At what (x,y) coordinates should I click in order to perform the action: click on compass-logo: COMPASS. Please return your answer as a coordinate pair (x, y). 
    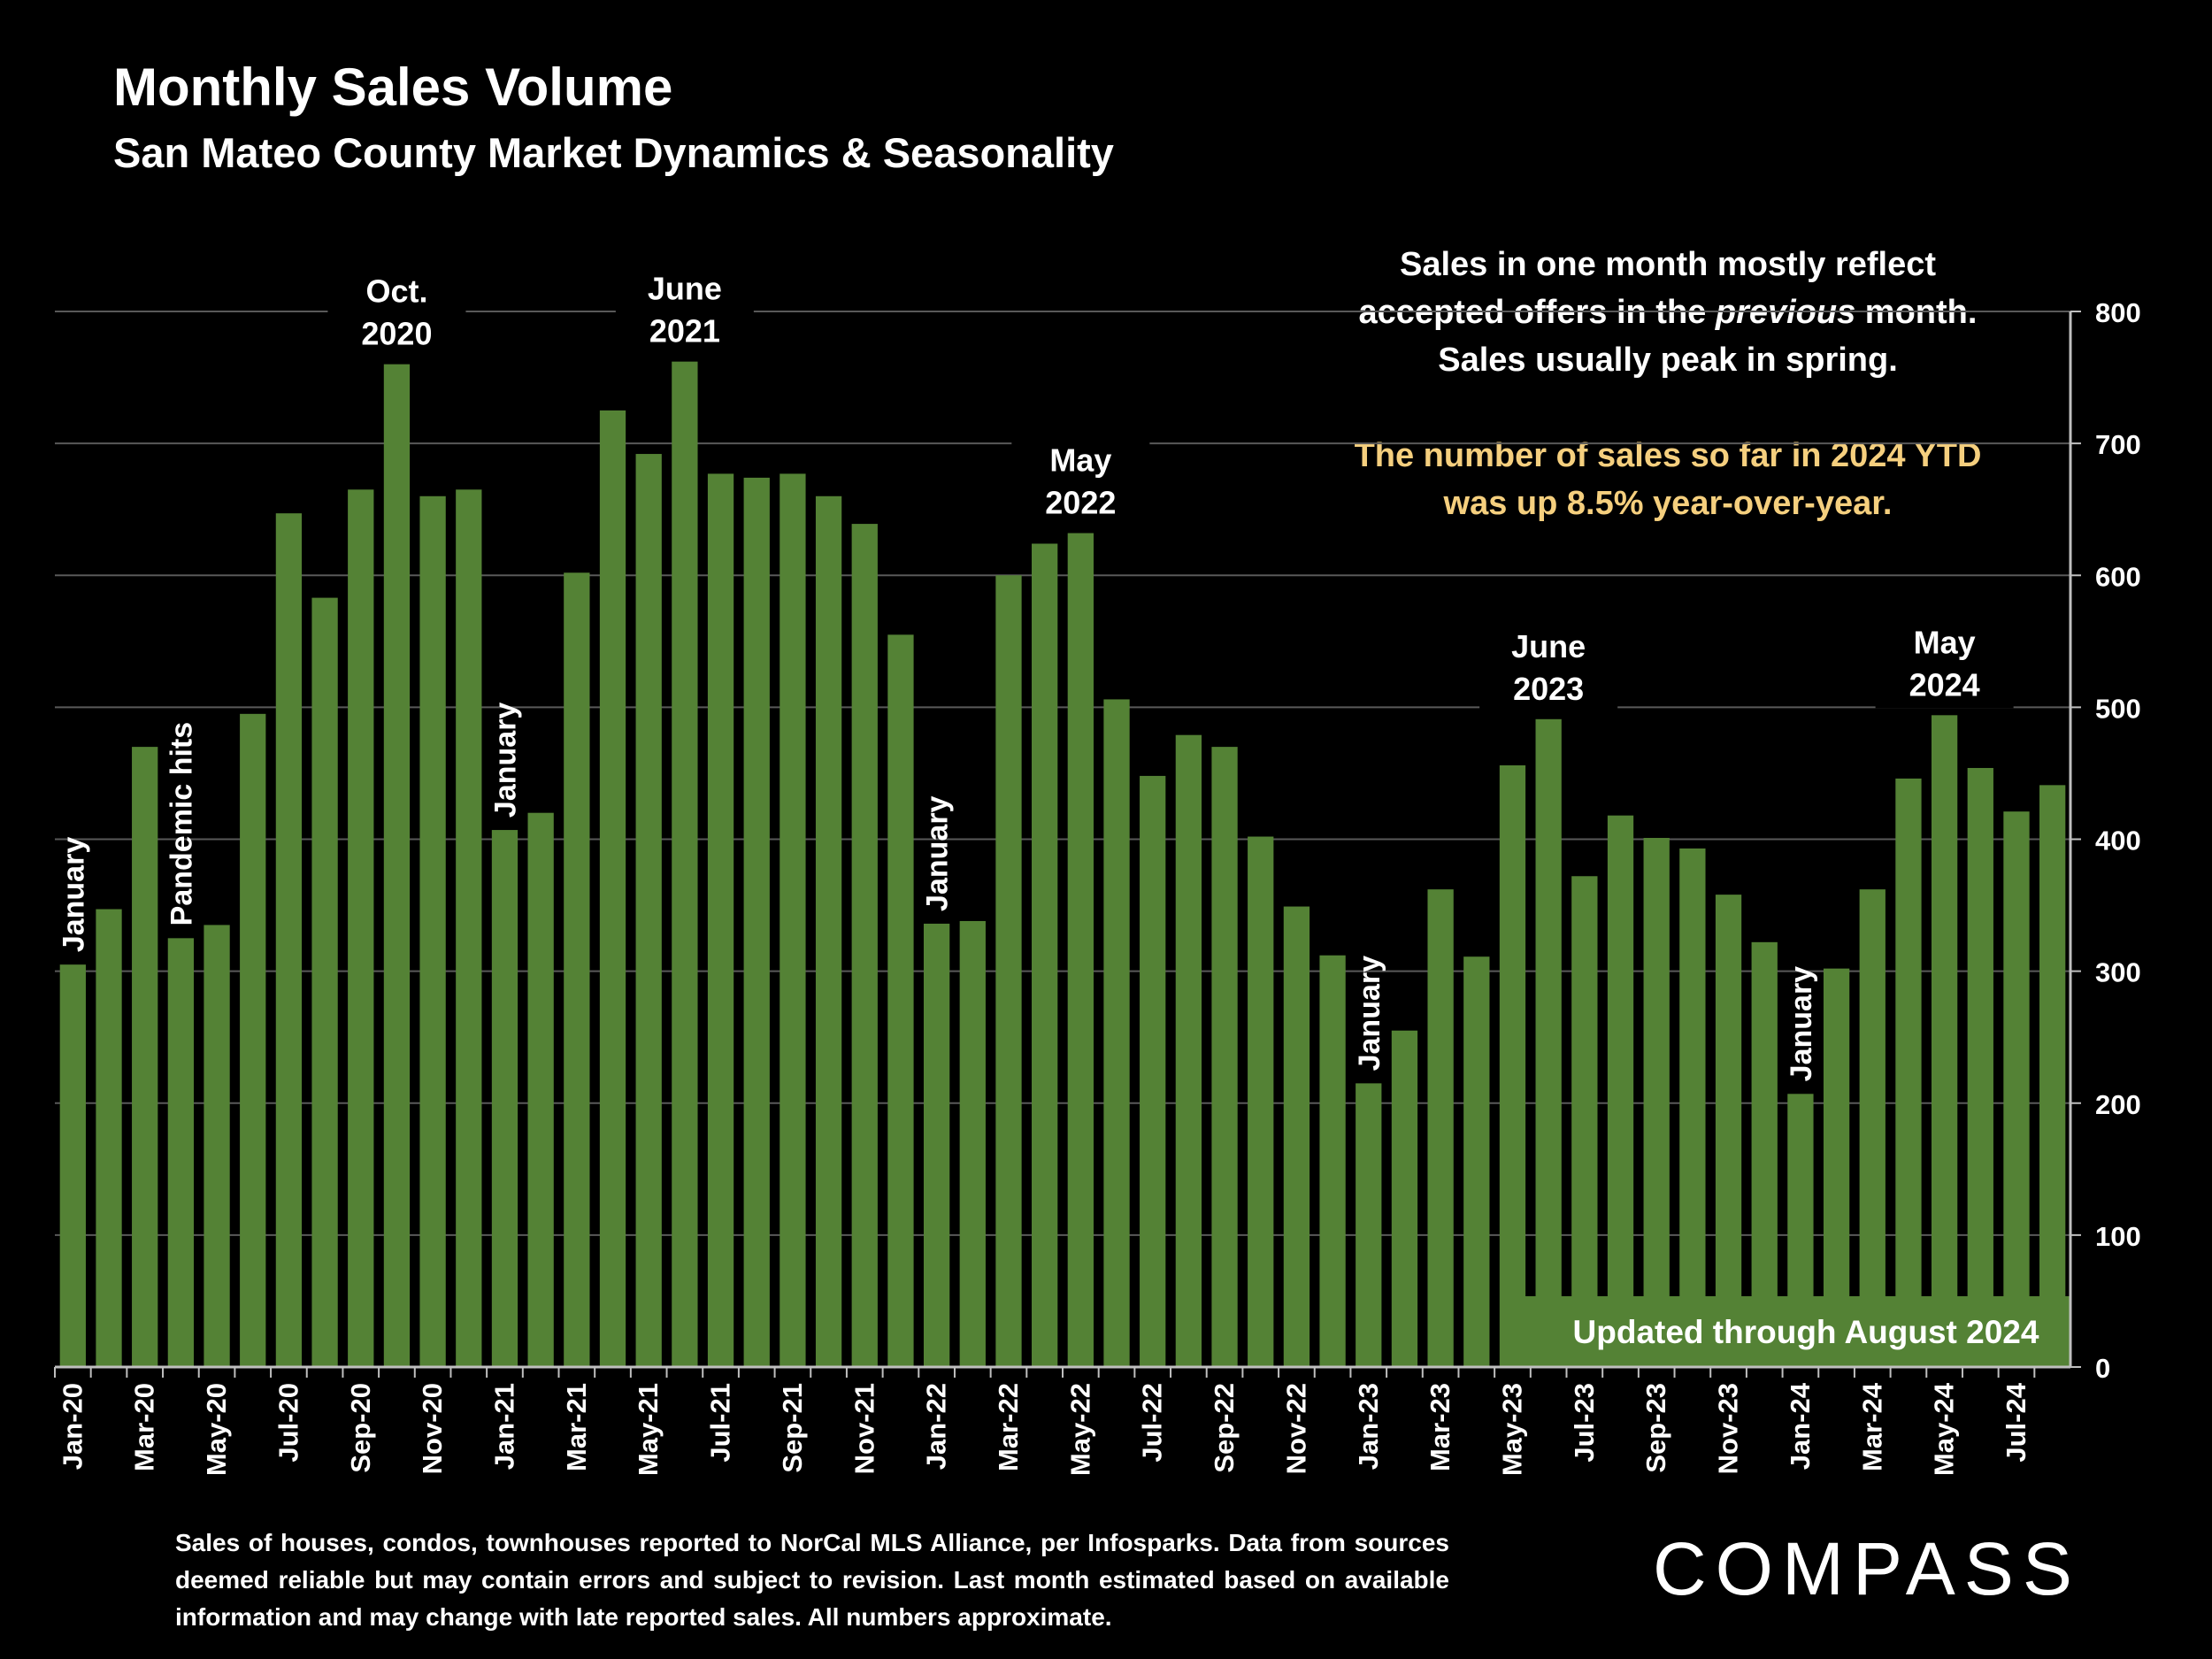
    Looking at the image, I should click on (1867, 1568).